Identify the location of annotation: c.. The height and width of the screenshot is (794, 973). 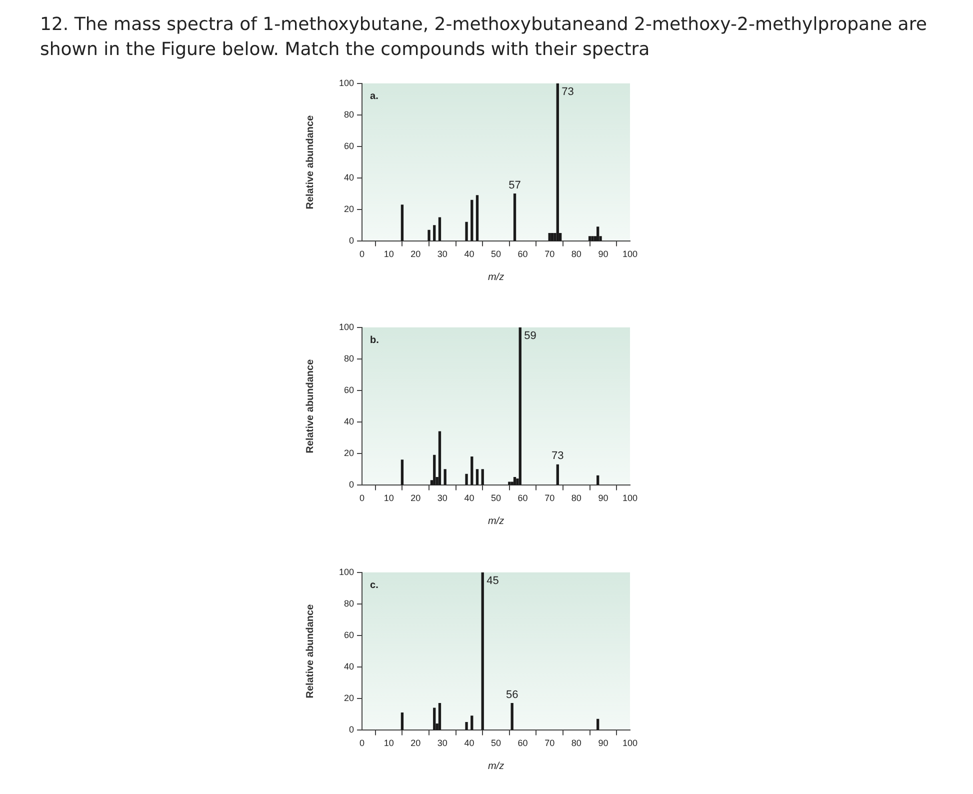
(374, 586).